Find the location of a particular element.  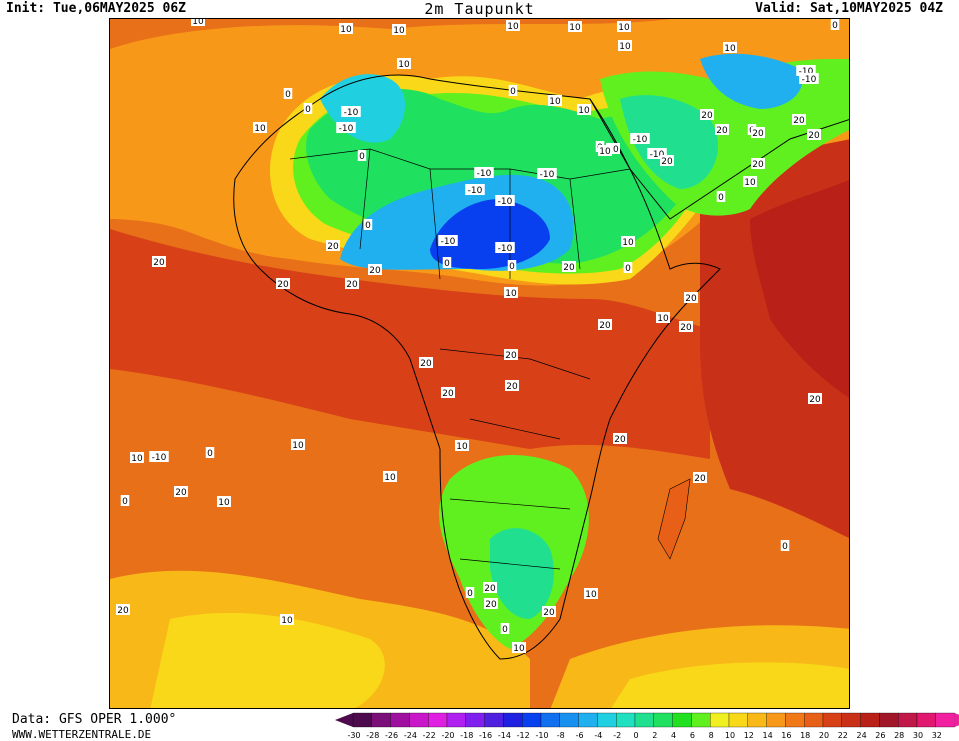

legend-tick-label: -12 is located at coordinates (523, 735).